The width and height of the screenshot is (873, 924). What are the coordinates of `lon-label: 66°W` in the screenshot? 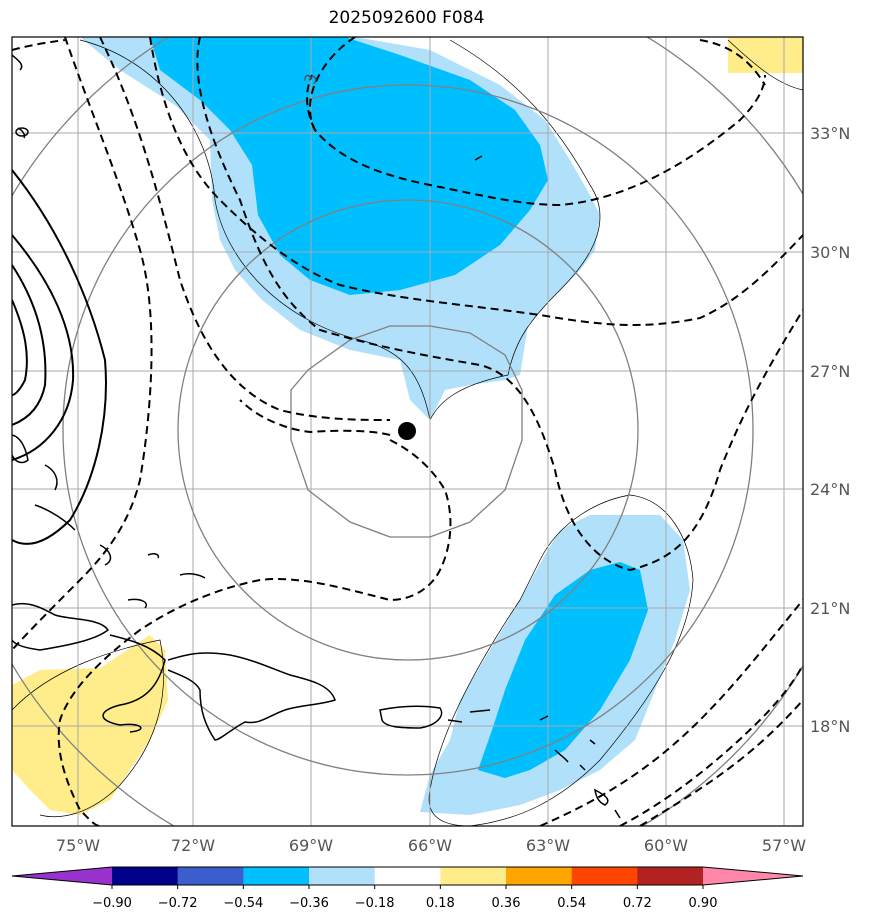 It's located at (430, 845).